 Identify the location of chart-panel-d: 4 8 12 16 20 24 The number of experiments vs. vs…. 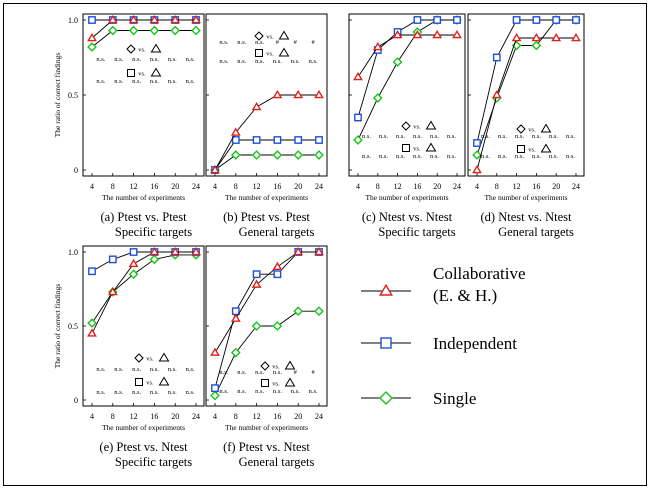
(526, 126).